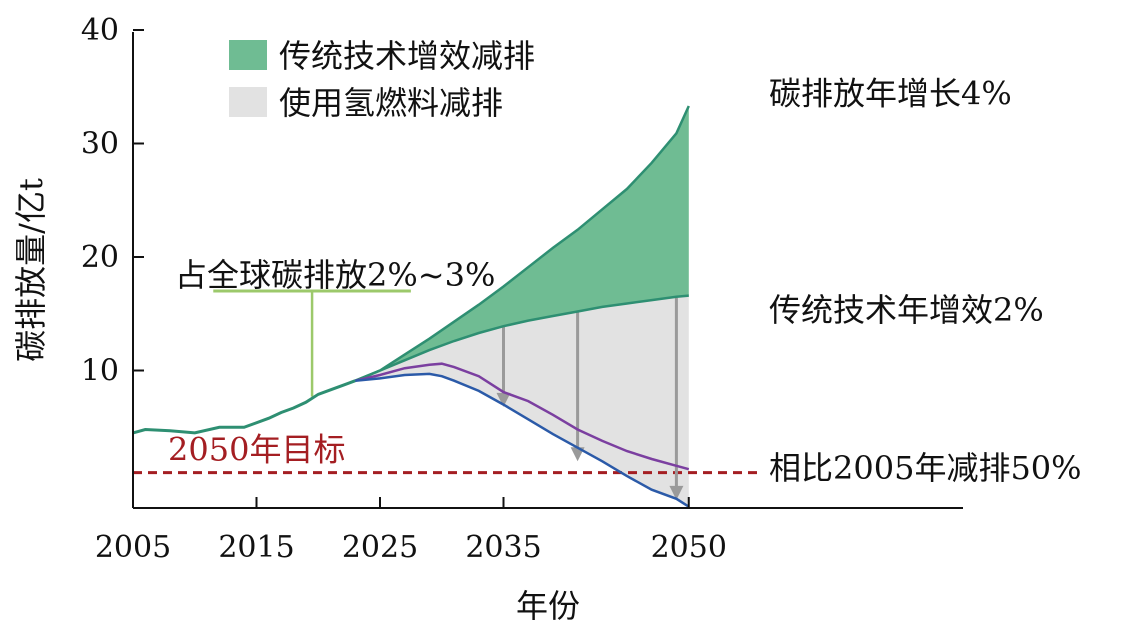 The width and height of the screenshot is (1127, 630). What do you see at coordinates (133, 547) in the screenshot?
I see `x-tick-label-2005: 2005` at bounding box center [133, 547].